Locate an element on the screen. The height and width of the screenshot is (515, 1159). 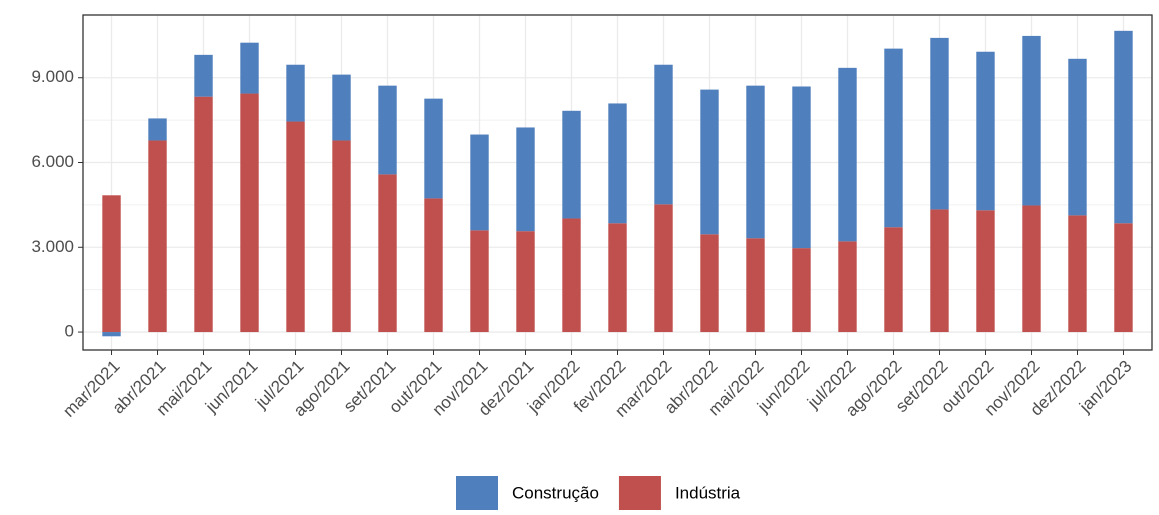
legend: Construção Indústria is located at coordinates (598, 494).